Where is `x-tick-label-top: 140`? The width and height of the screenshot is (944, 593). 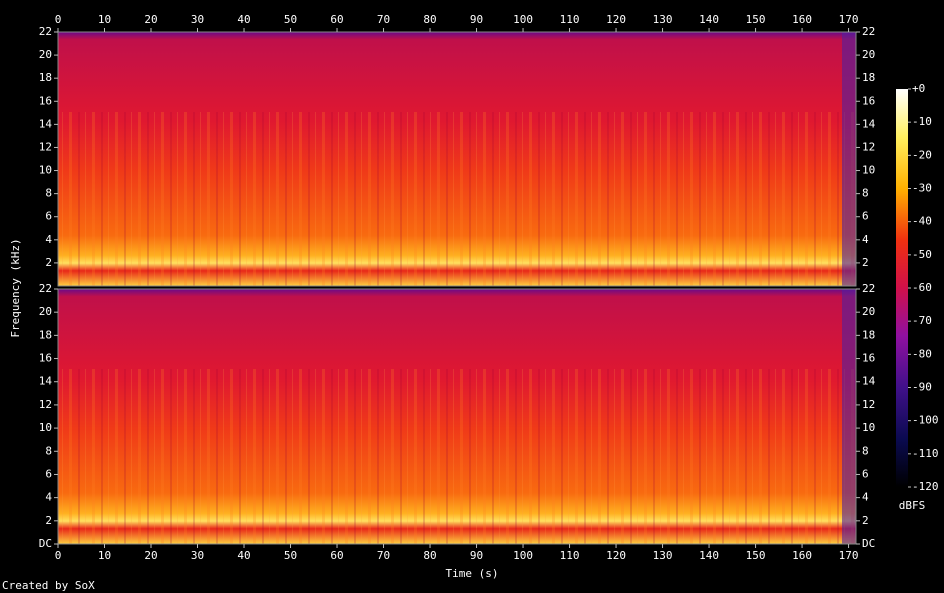 x-tick-label-top: 140 is located at coordinates (709, 19).